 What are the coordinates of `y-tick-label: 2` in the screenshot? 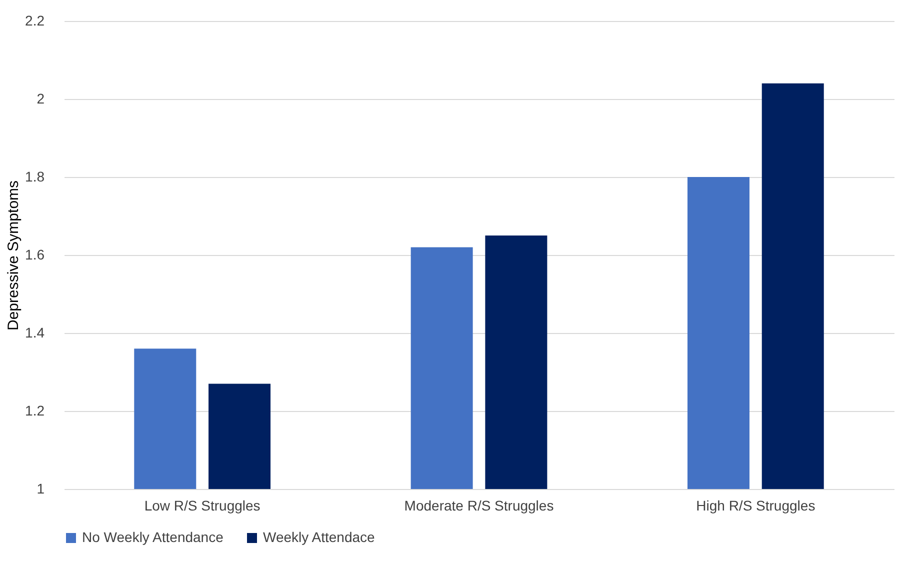 It's located at (40, 98).